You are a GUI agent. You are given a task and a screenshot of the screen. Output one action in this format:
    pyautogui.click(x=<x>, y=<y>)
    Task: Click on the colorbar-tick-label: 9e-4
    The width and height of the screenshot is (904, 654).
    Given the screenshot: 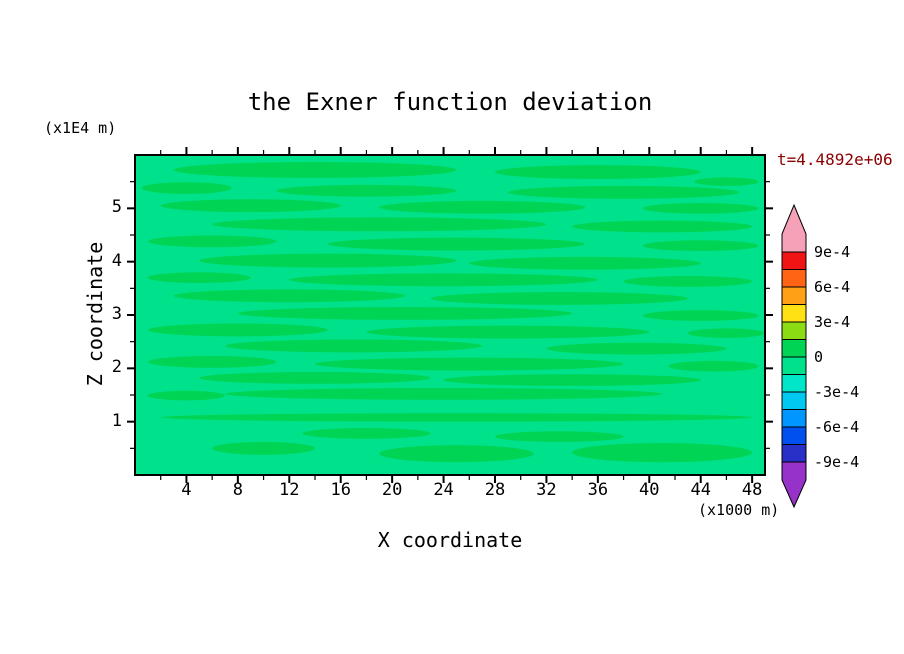 What is the action you would take?
    pyautogui.click(x=832, y=252)
    